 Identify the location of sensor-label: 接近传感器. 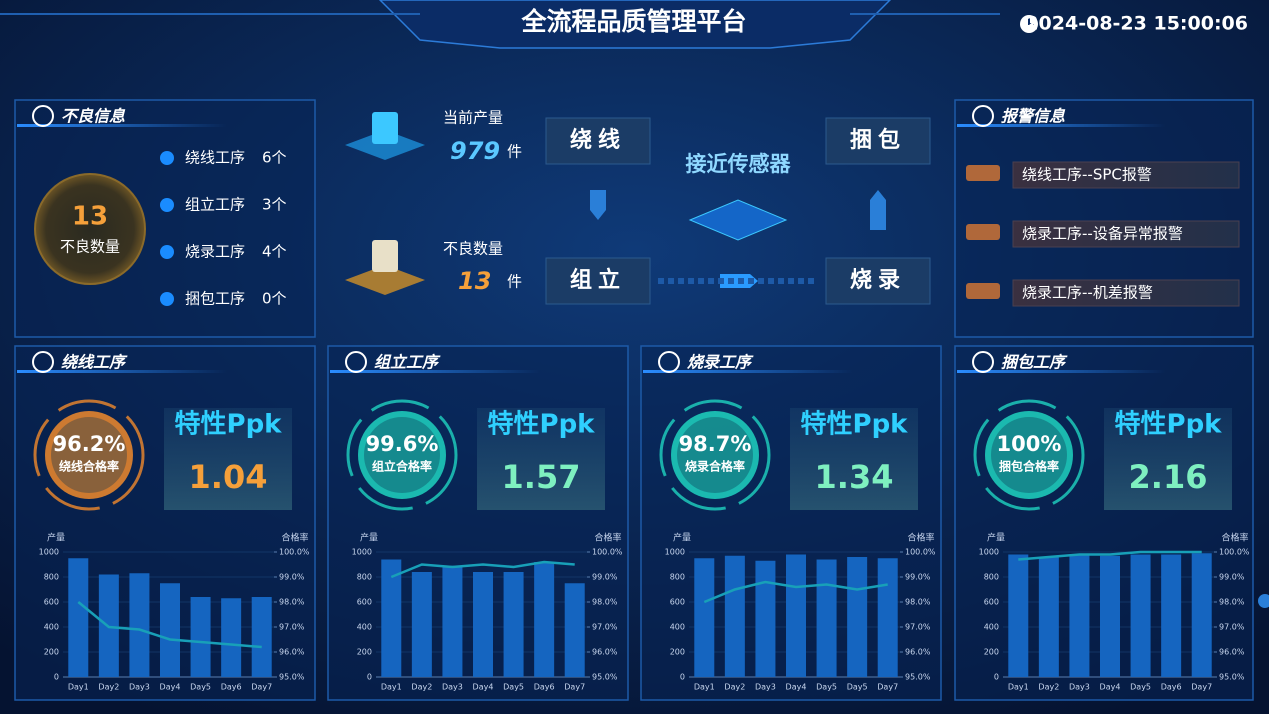
(739, 164).